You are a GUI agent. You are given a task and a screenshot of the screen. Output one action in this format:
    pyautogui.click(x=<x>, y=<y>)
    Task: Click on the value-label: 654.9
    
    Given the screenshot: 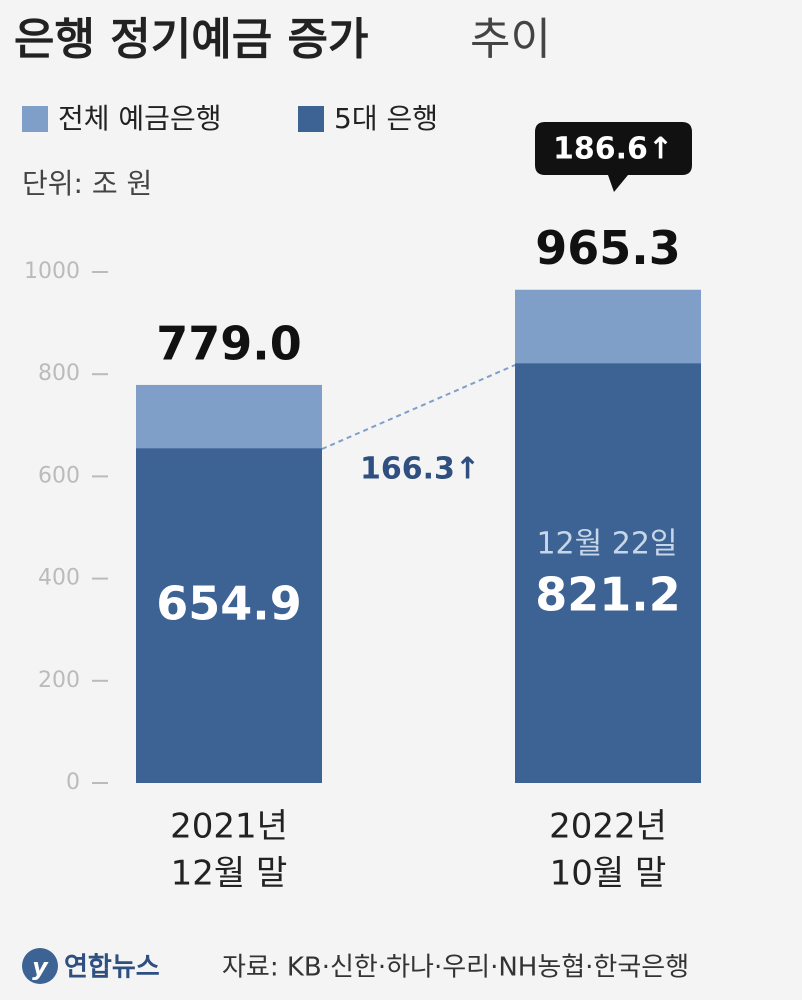 What is the action you would take?
    pyautogui.click(x=229, y=604)
    